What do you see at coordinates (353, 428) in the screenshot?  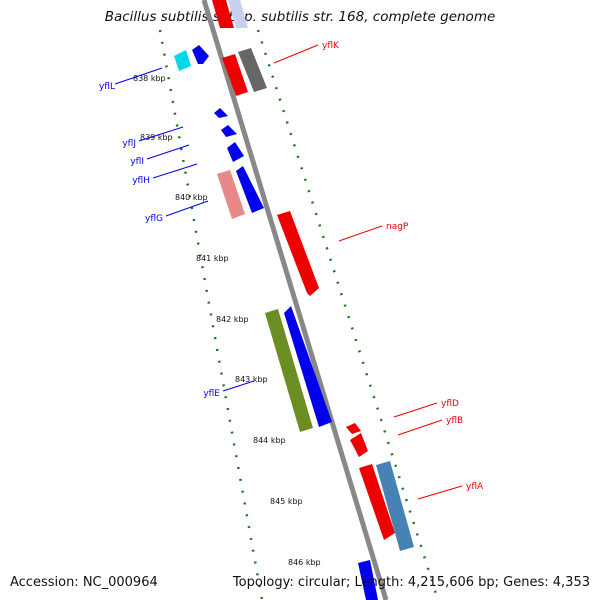 I see `feature-yflD` at bounding box center [353, 428].